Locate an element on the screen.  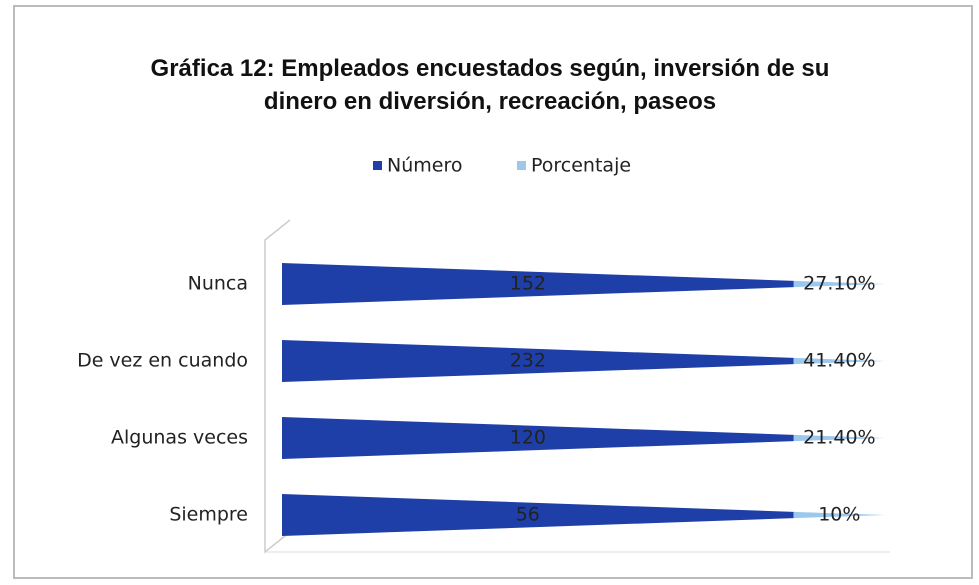
legend-label: Número is located at coordinates (424, 166).